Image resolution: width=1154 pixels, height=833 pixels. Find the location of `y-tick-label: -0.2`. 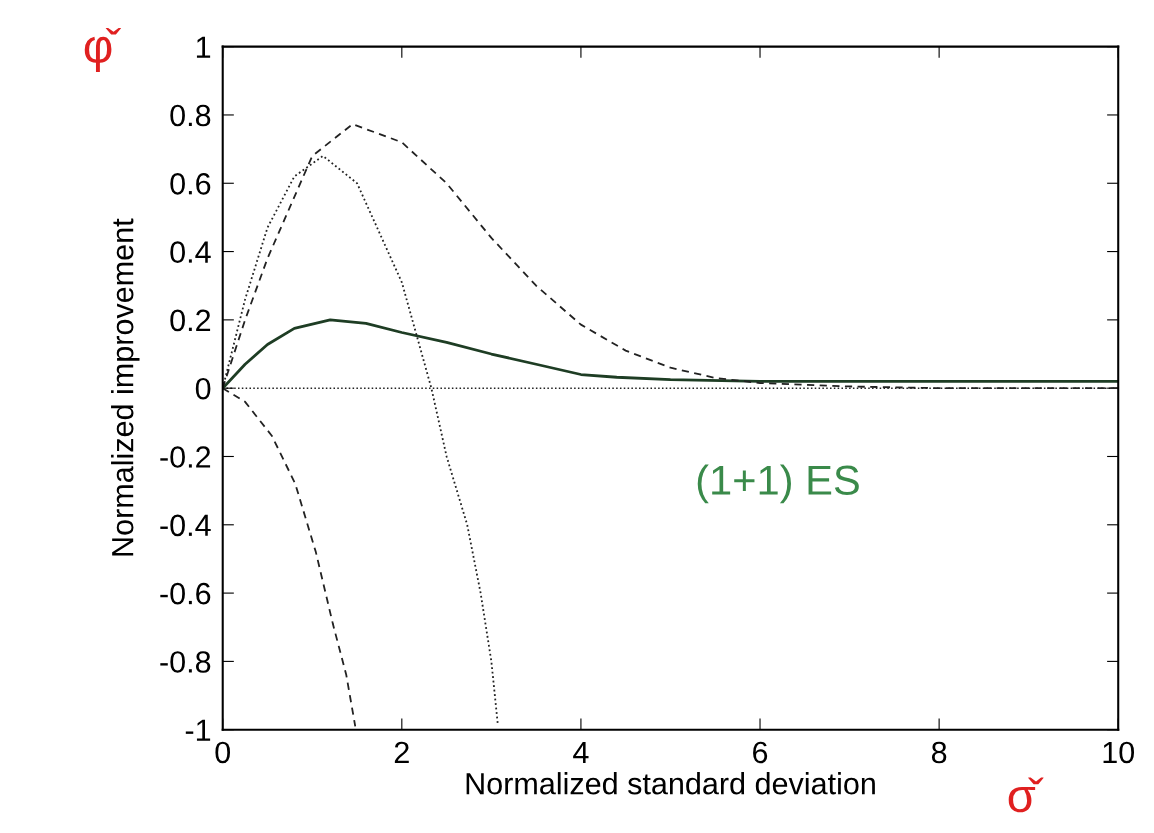

y-tick-label: -0.2 is located at coordinates (185, 457).